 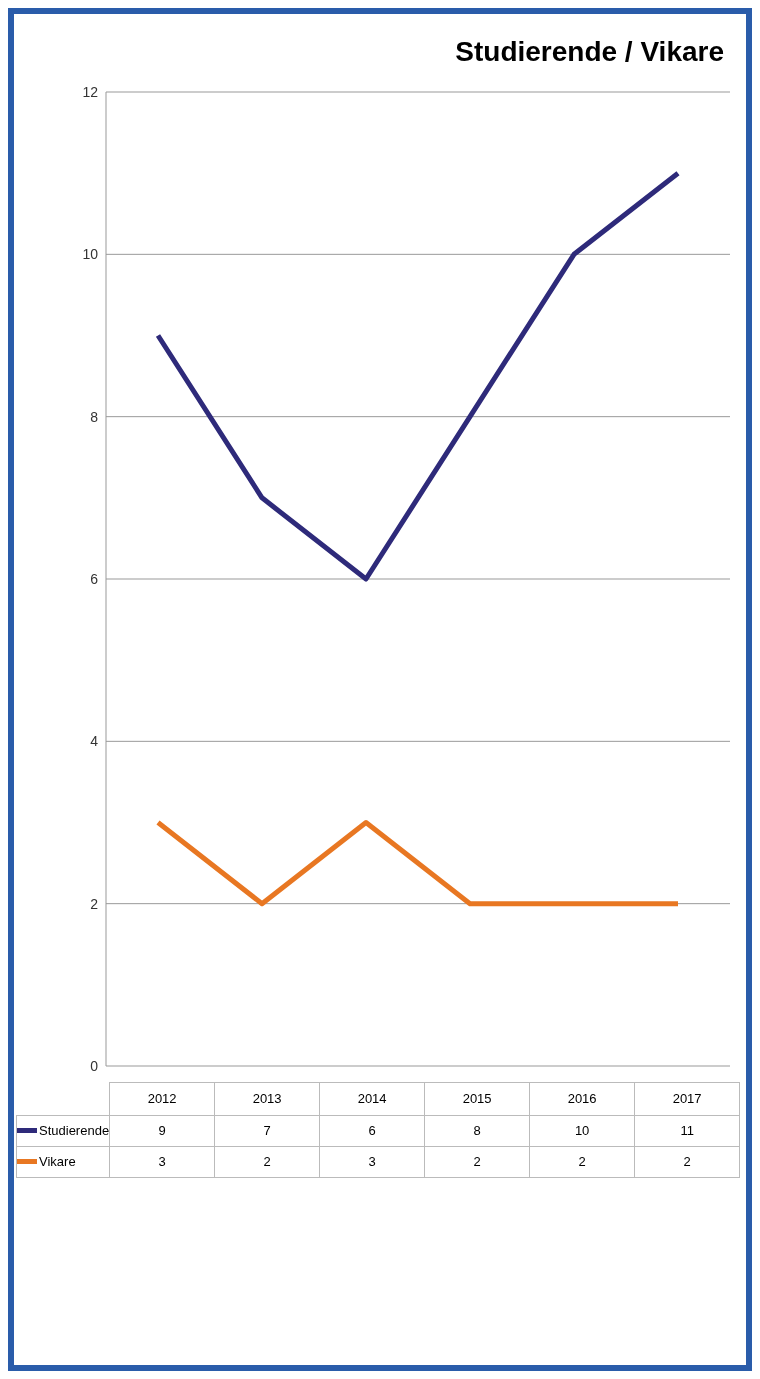 What do you see at coordinates (589, 52) in the screenshot?
I see `chart-title: Studierende / Vikare` at bounding box center [589, 52].